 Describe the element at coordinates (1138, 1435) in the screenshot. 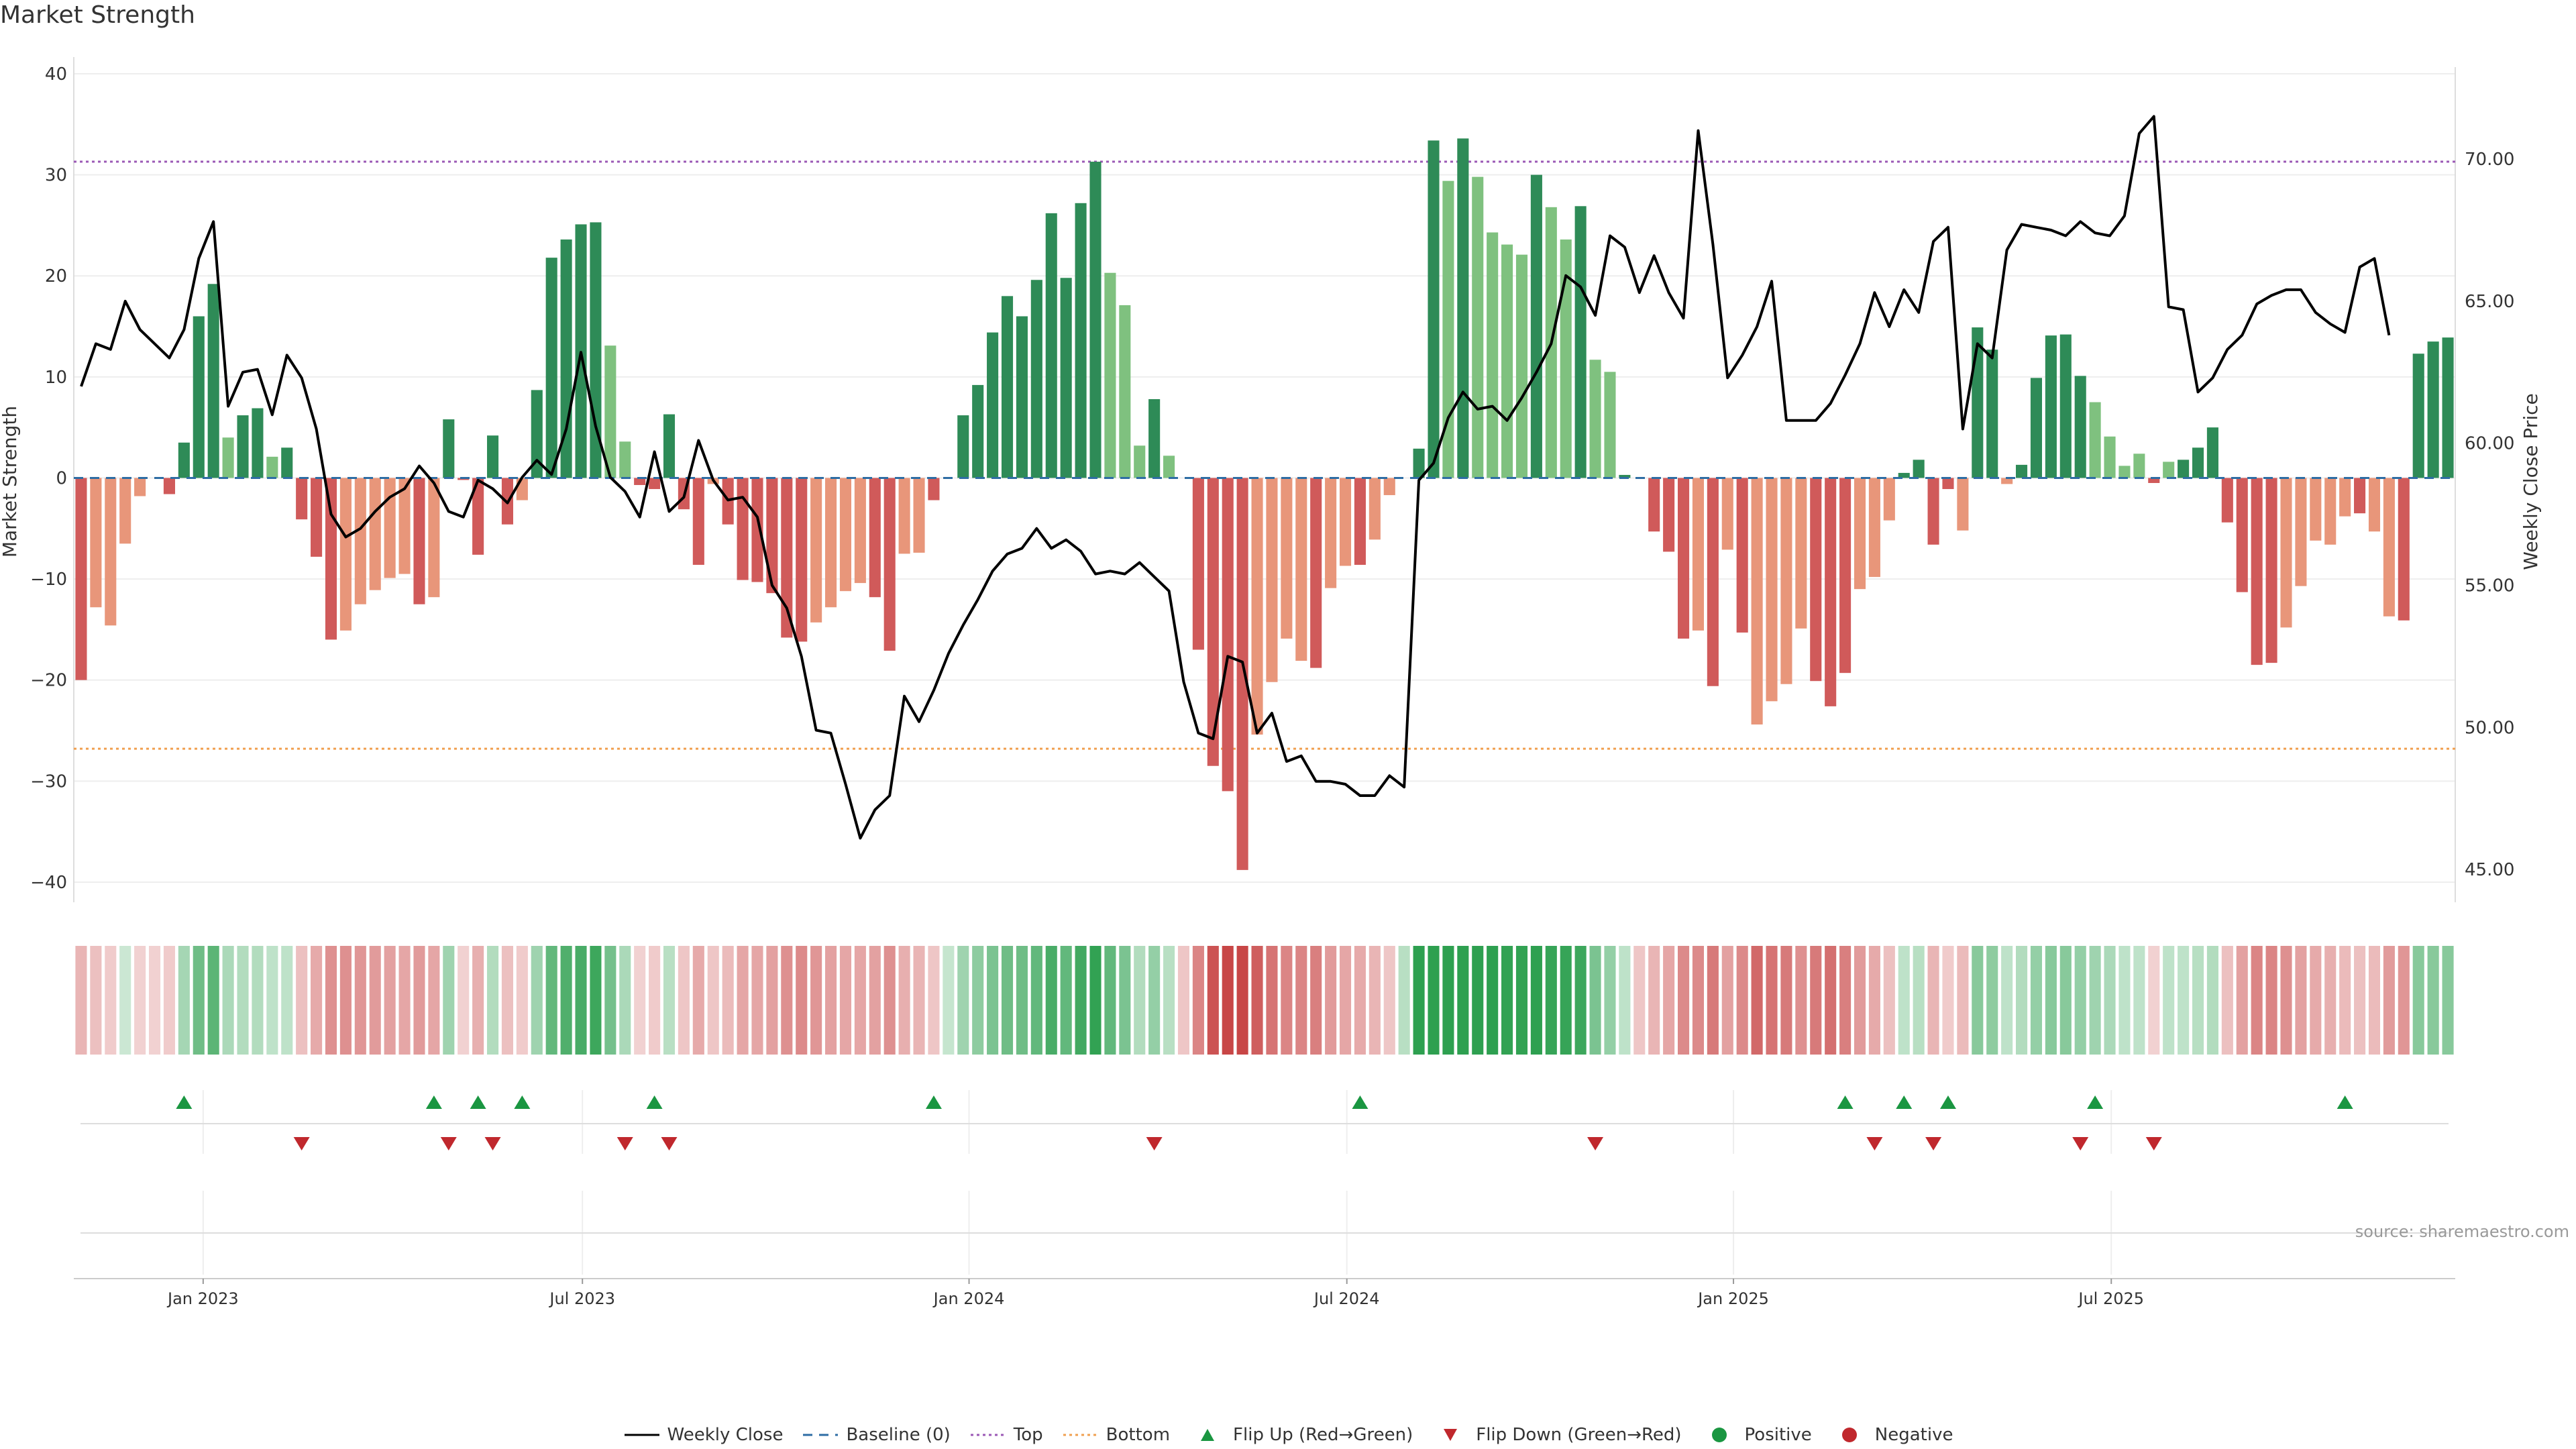

I see `legend-label: Bottom` at that location.